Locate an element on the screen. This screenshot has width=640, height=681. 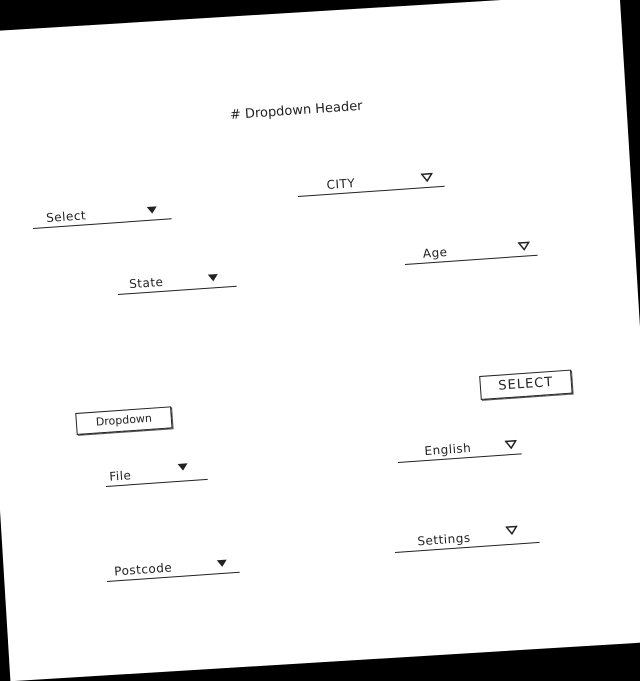
dropdown-label: Settings is located at coordinates (444, 539).